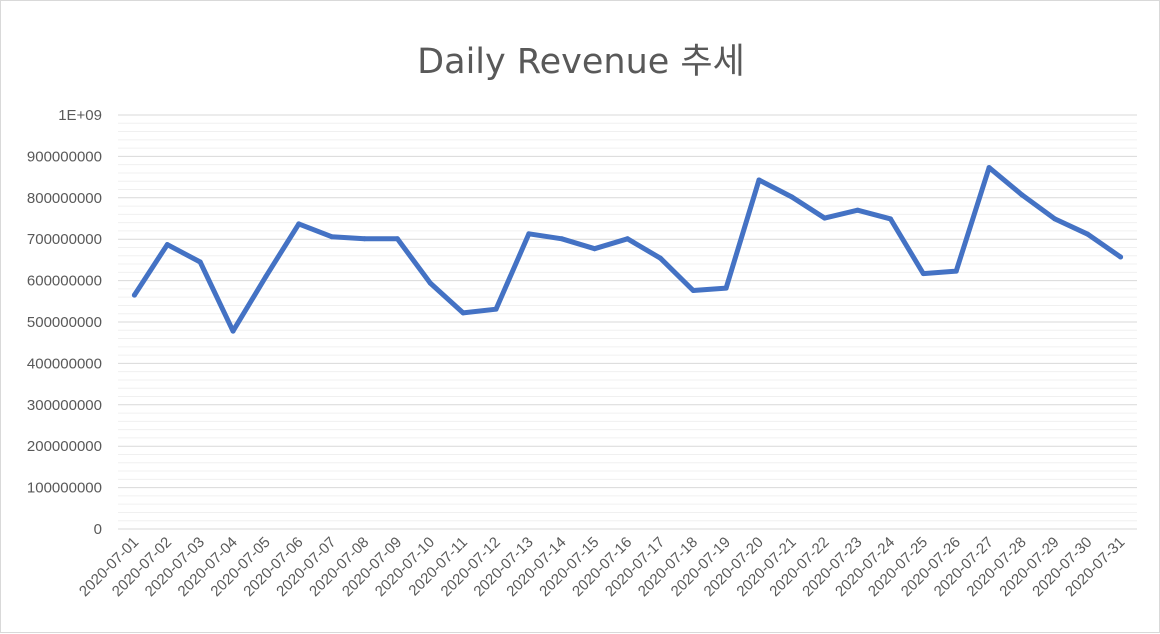  Describe the element at coordinates (64, 405) in the screenshot. I see `y-tick-label: 300000000` at that location.